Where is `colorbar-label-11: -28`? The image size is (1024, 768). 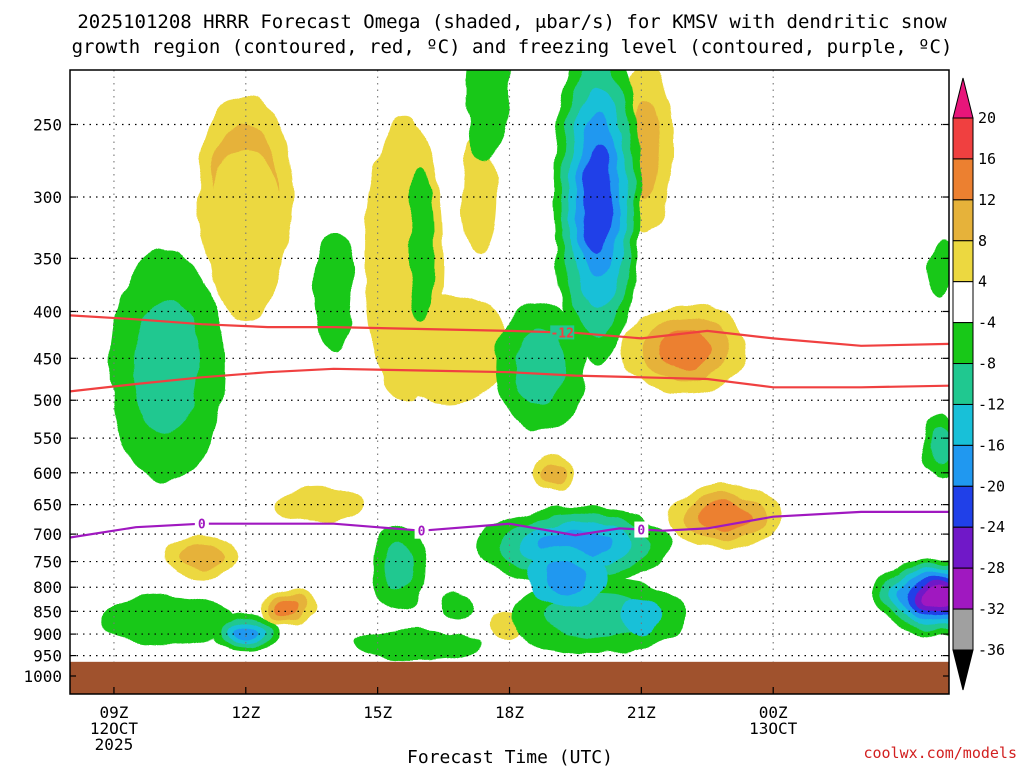
colorbar-label-11: -28 is located at coordinates (991, 568).